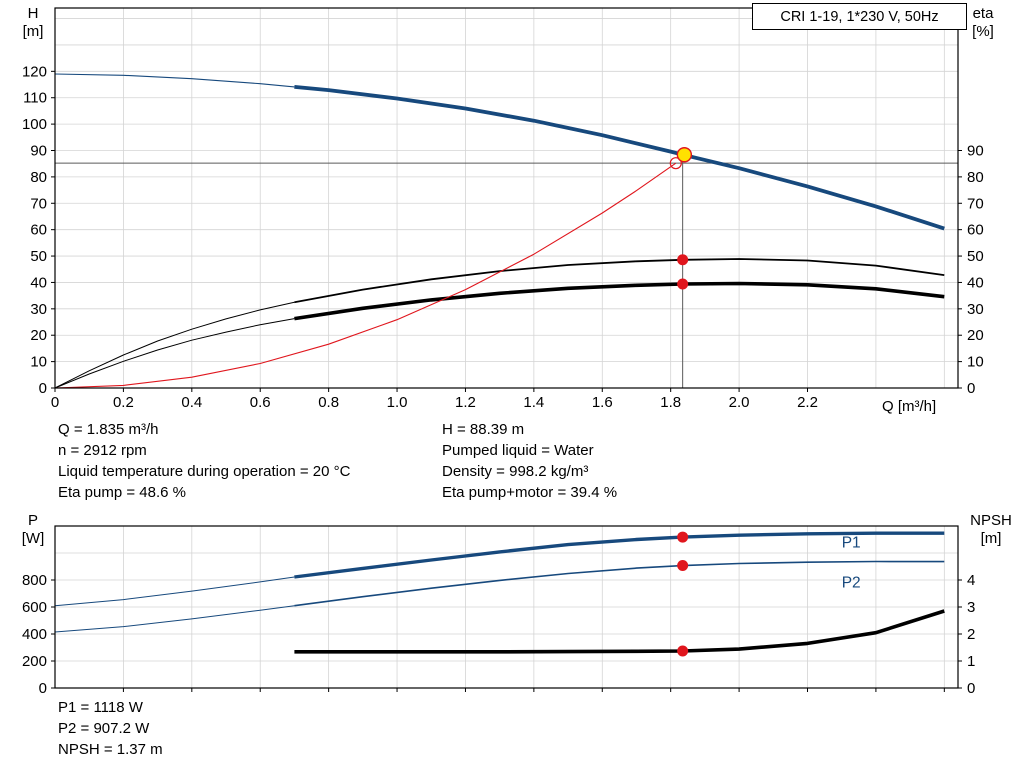 The image size is (1024, 781). I want to click on y-left-tick-label: 10, so click(38, 362).